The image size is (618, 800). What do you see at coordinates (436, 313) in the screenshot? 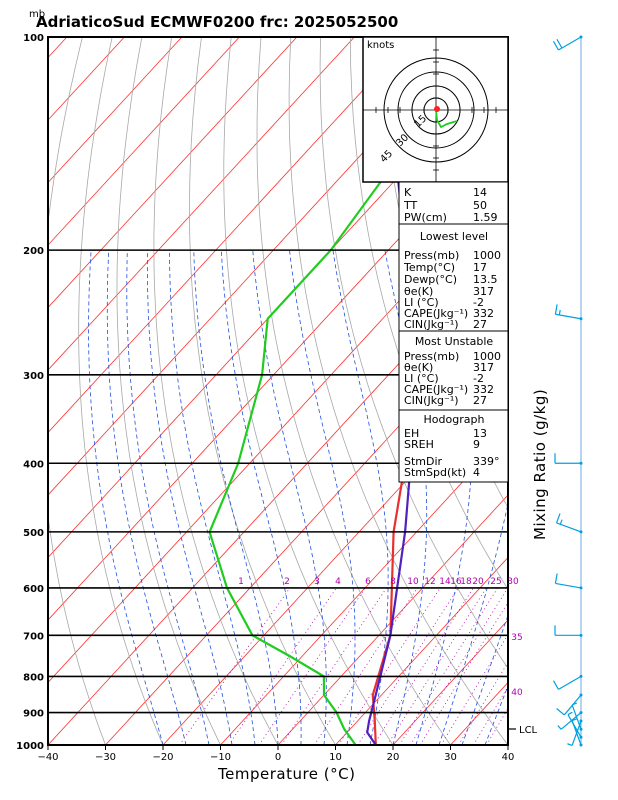
I see `lowest-cape-label: CAPE(Jkg⁻¹)` at bounding box center [436, 313].